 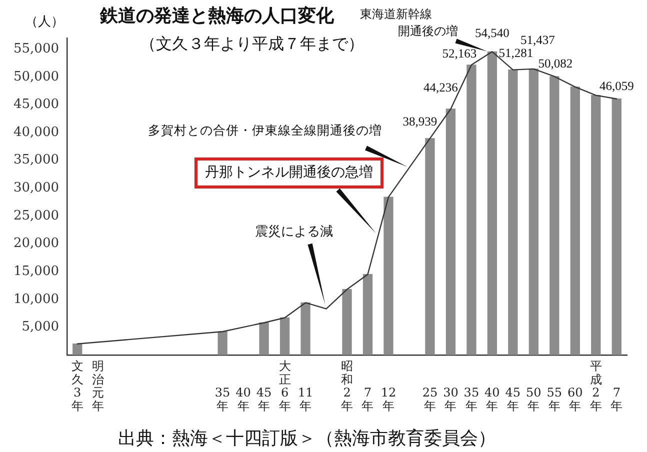 I want to click on x-tick-label: 大正6年, so click(x=284, y=386).